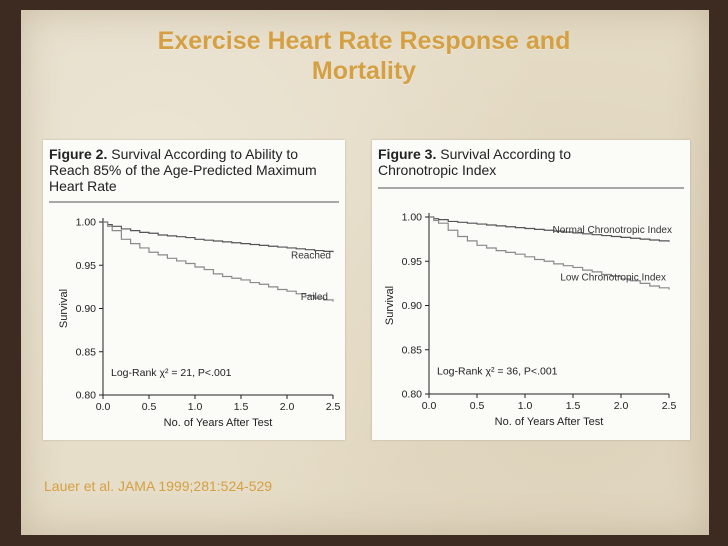 Image resolution: width=728 pixels, height=546 pixels. I want to click on figure-2-xtick-label: 0.5, so click(149, 407).